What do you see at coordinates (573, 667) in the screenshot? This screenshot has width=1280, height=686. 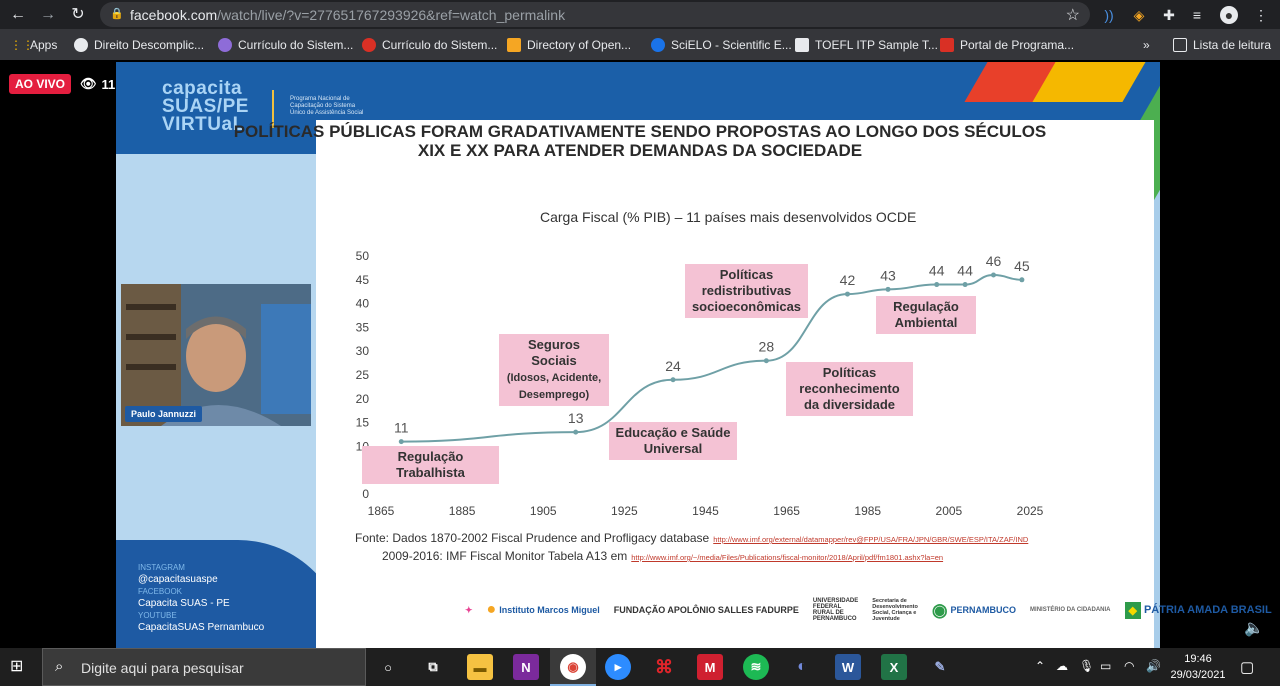 I see `chrome-icon: ◉` at bounding box center [573, 667].